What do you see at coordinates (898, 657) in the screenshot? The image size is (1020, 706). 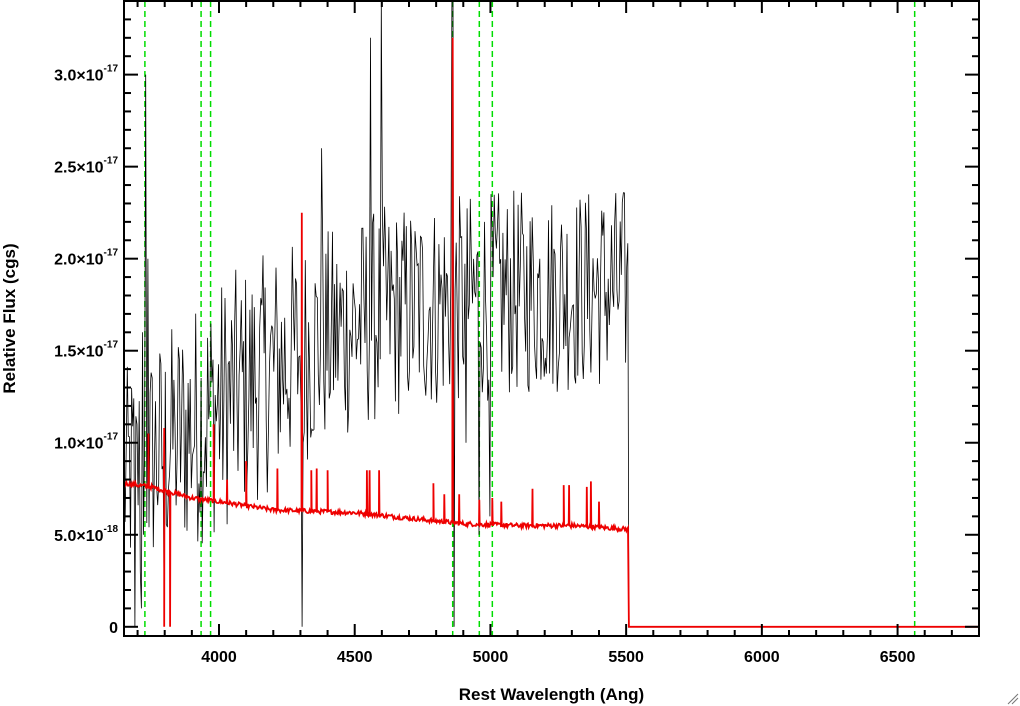 I see `x-tick-label: 6500` at bounding box center [898, 657].